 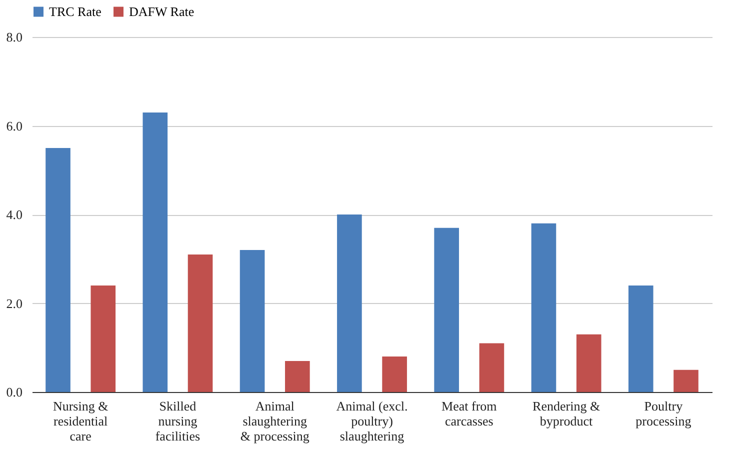 What do you see at coordinates (664, 413) in the screenshot?
I see `x-tick-label: Poultry processing` at bounding box center [664, 413].